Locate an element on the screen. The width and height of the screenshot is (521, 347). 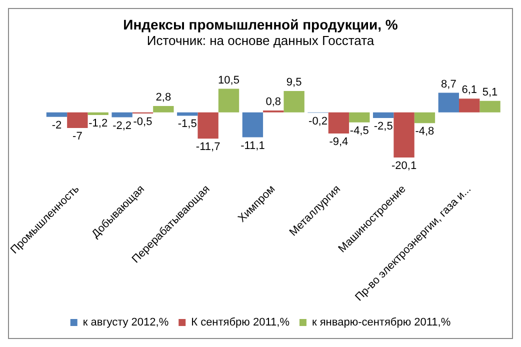
data-label: 5,1 is located at coordinates (490, 92).